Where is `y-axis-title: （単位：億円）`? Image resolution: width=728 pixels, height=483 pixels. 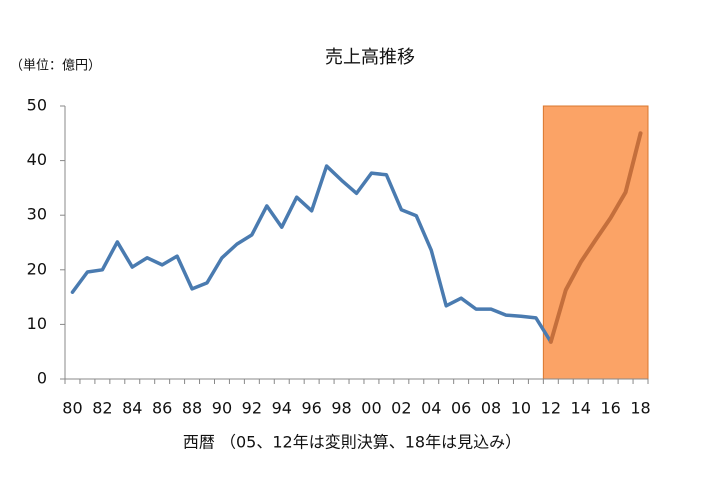 y-axis-title: （単位：億円） is located at coordinates (55, 66).